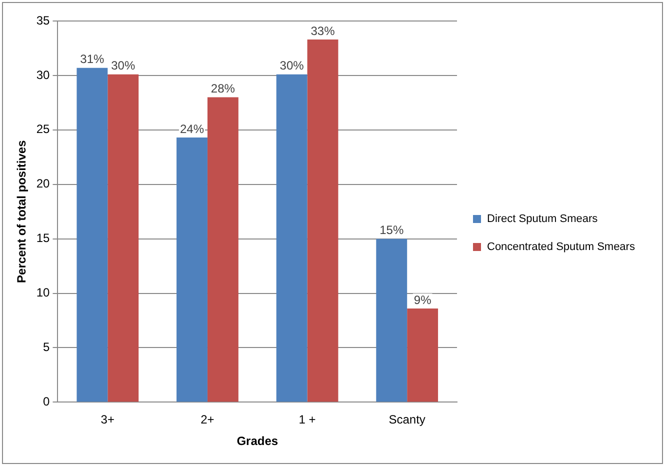  Describe the element at coordinates (423, 299) in the screenshot. I see `data-label: 9%` at that location.